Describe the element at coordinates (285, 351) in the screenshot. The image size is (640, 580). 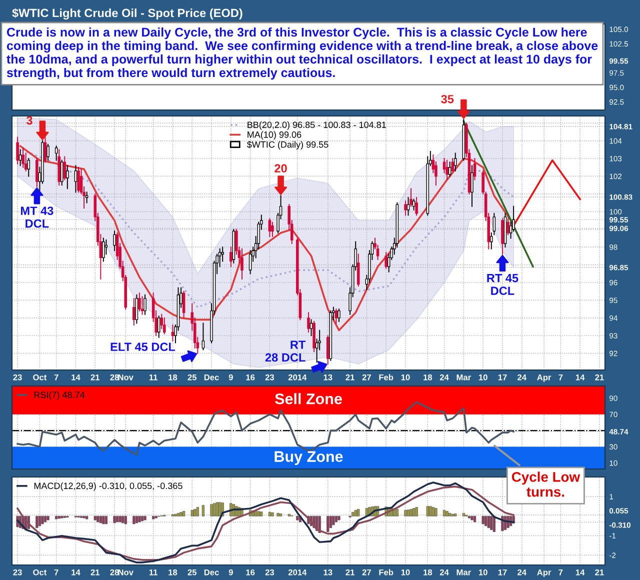
I see `annotation: RT 28 DCL` at that location.